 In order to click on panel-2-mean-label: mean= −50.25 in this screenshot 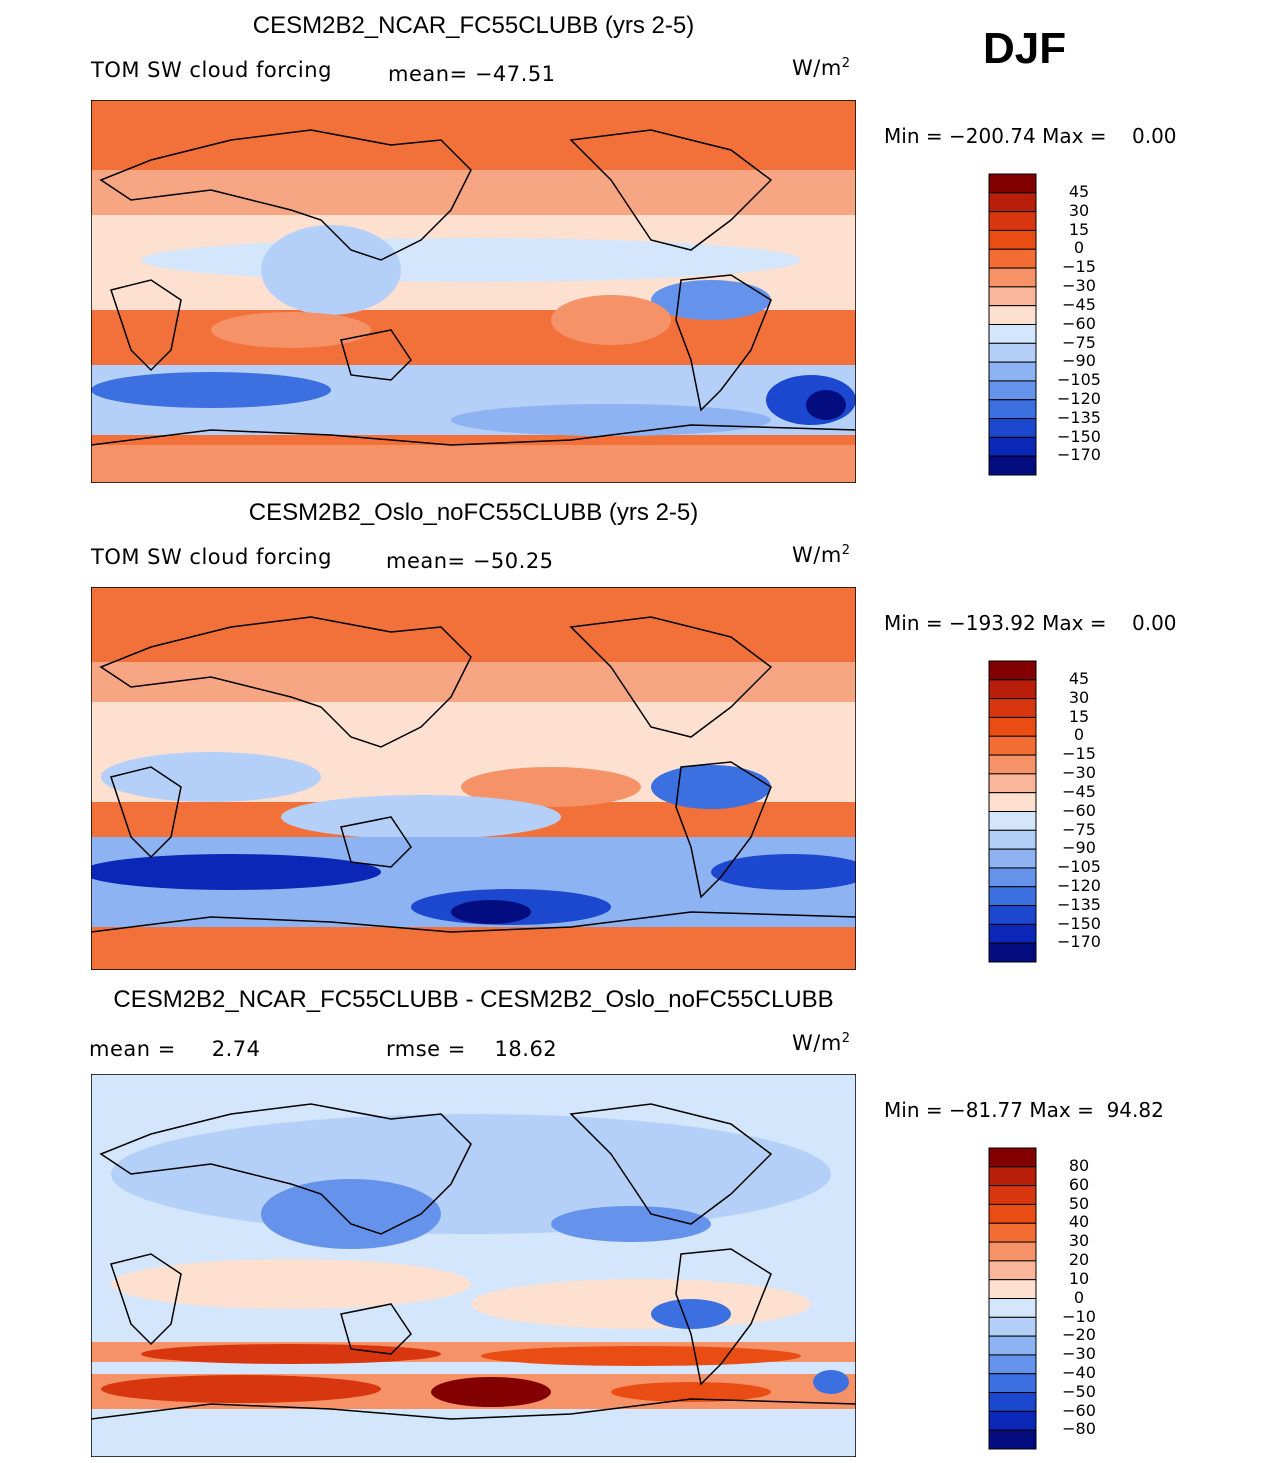, I will do `click(470, 561)`.